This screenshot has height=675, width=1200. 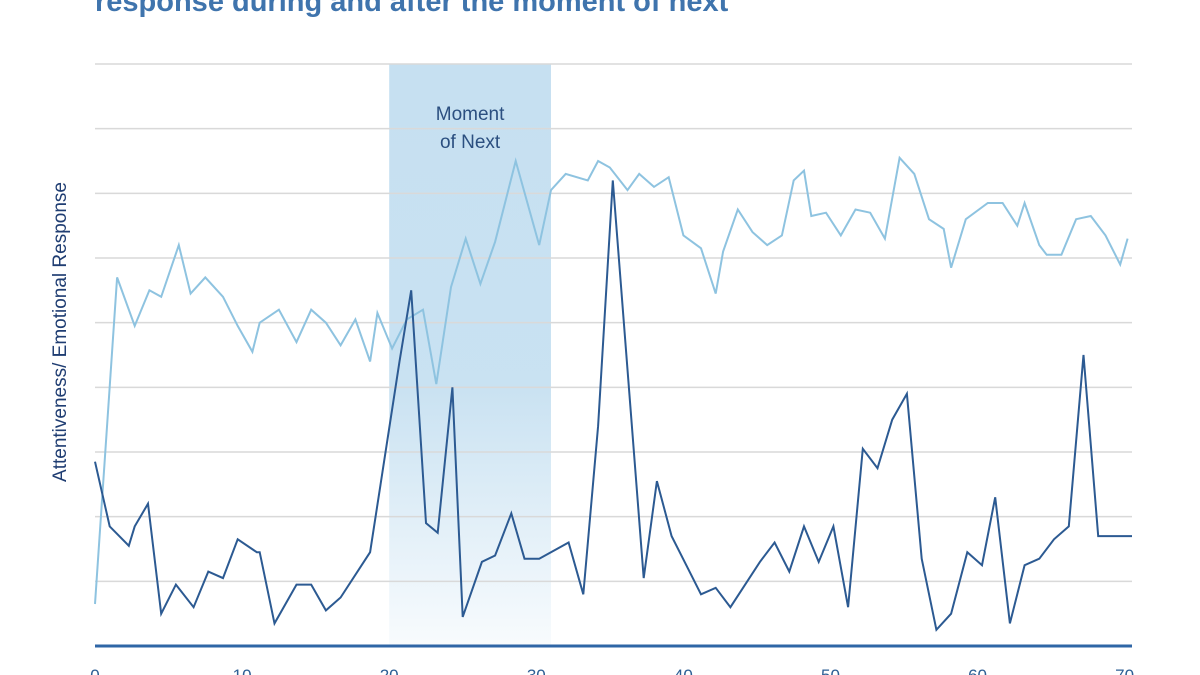 I want to click on x-tick-label: 60, so click(x=977, y=670).